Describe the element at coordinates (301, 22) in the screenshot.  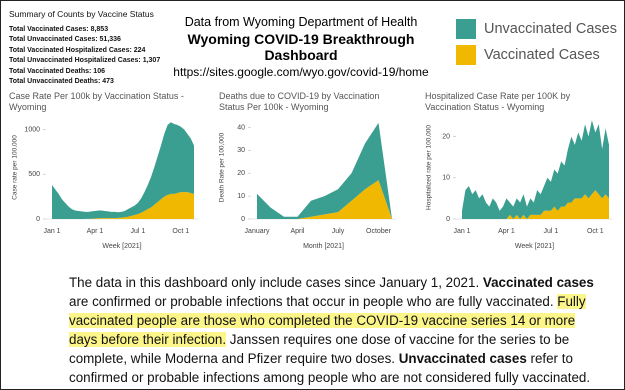
I see `source: Data from Wyoming Department of Health` at that location.